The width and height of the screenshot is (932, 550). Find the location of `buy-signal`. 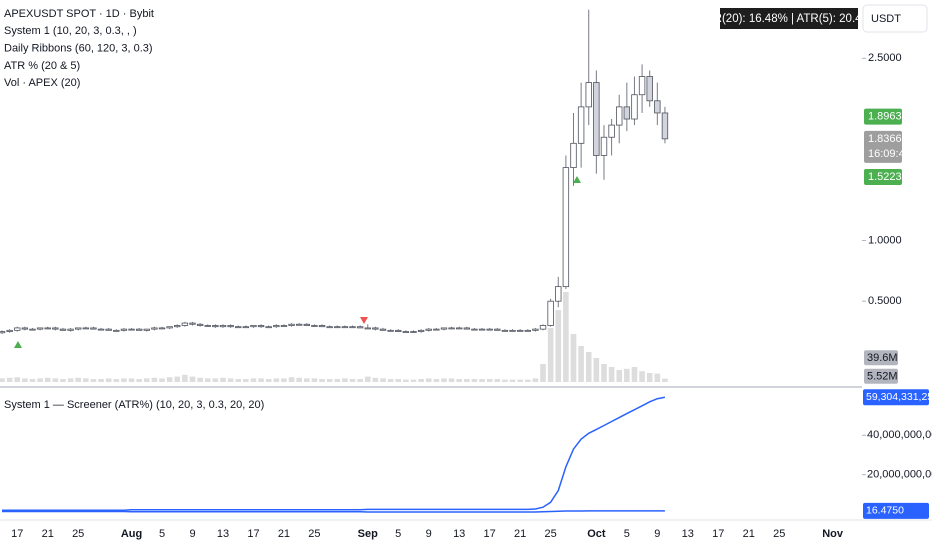

buy-signal is located at coordinates (18, 344).